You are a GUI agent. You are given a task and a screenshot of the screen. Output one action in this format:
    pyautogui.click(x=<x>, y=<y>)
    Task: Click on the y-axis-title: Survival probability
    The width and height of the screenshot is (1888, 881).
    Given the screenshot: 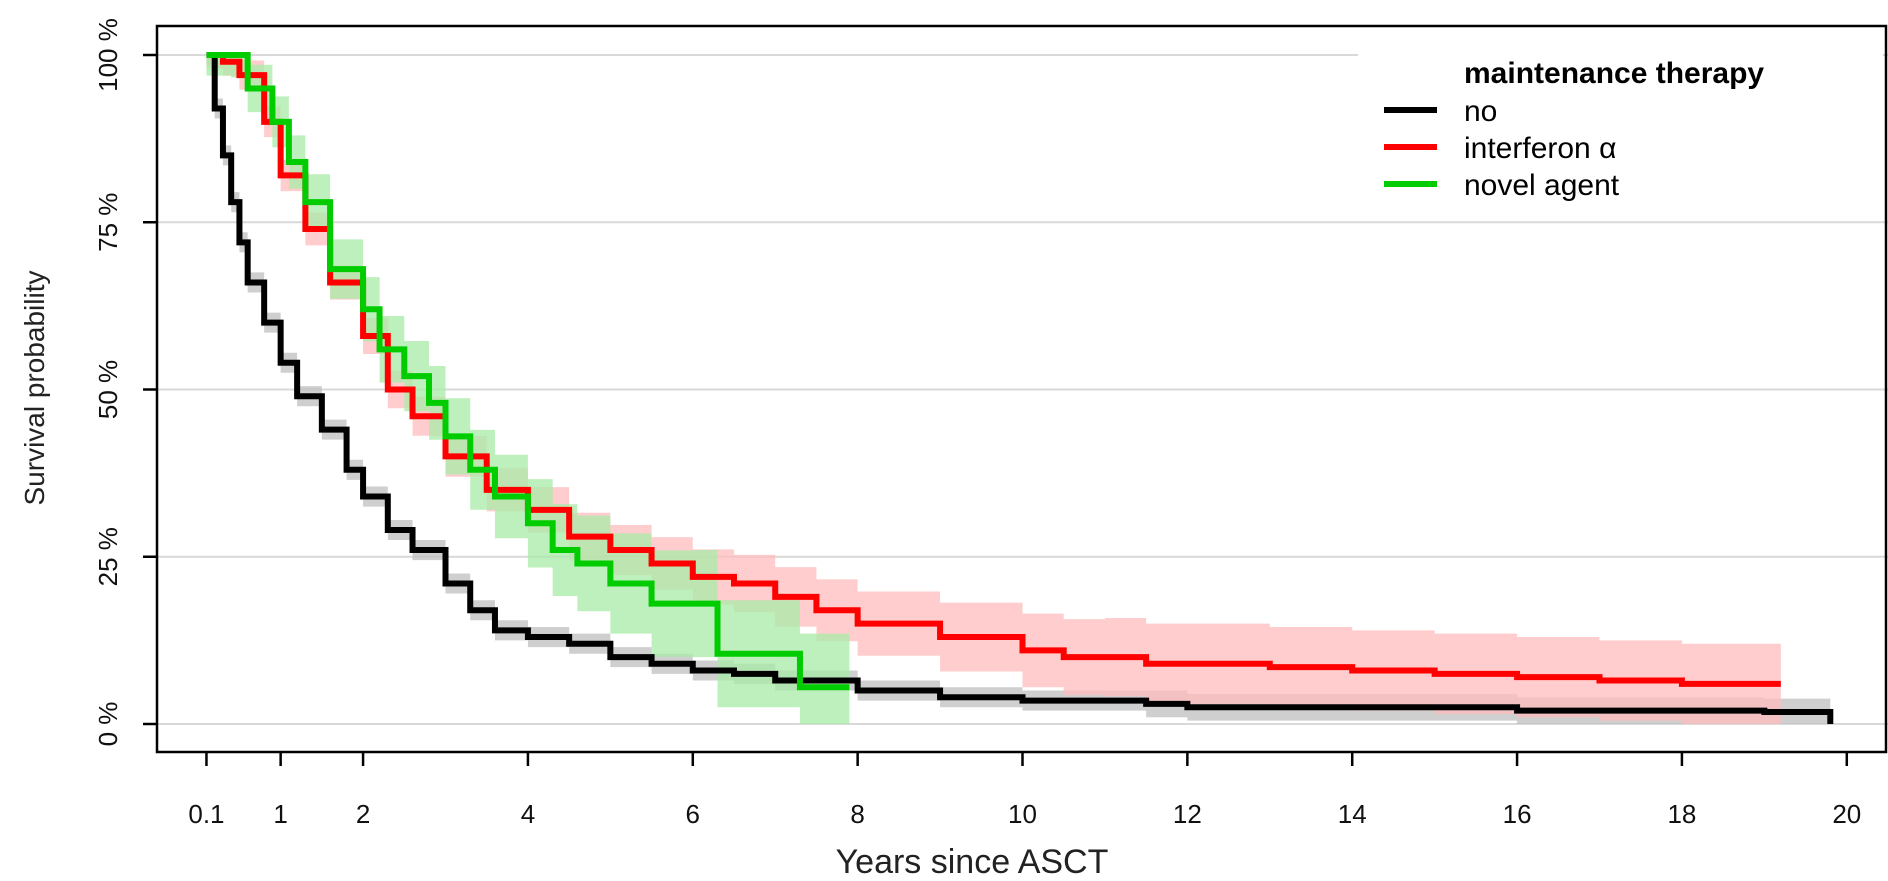 What is the action you would take?
    pyautogui.click(x=34, y=388)
    